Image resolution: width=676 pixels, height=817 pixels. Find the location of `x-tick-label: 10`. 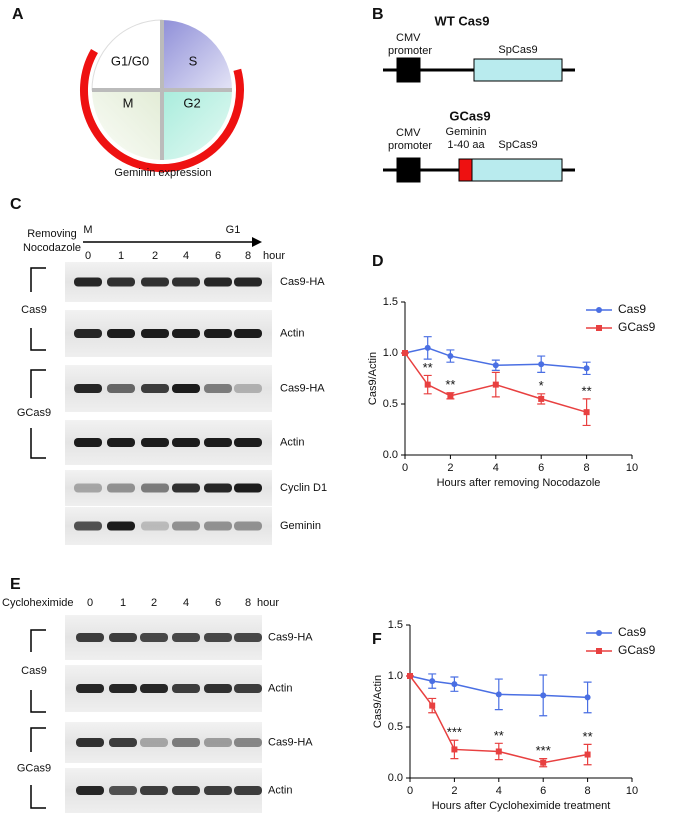

x-tick-label: 10 is located at coordinates (632, 791).